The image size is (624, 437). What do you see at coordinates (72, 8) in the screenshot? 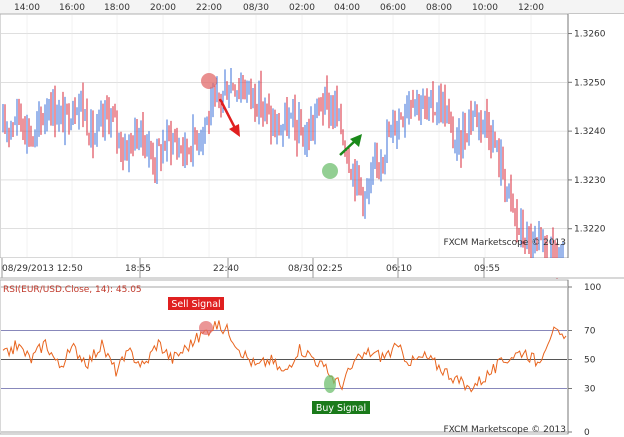
I see `top-time-label: 16:00` at bounding box center [72, 8].